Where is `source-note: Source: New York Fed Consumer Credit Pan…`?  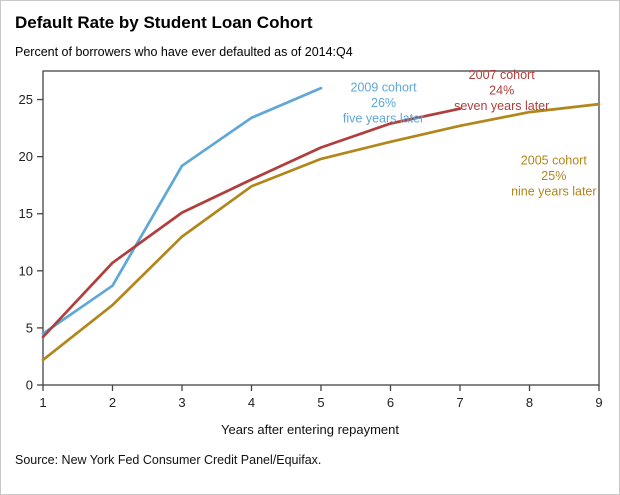
source-note: Source: New York Fed Consumer Credit Pan… is located at coordinates (168, 460).